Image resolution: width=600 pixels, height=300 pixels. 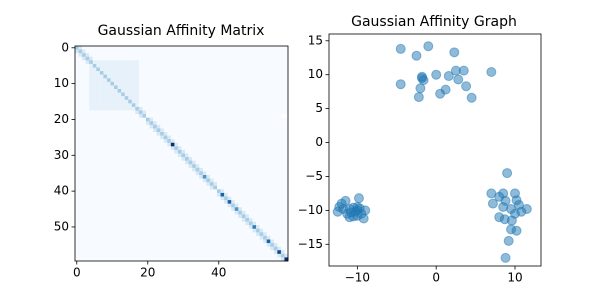 I want to click on scatter-title: Gaussian Affinity Graph, so click(x=434, y=22).